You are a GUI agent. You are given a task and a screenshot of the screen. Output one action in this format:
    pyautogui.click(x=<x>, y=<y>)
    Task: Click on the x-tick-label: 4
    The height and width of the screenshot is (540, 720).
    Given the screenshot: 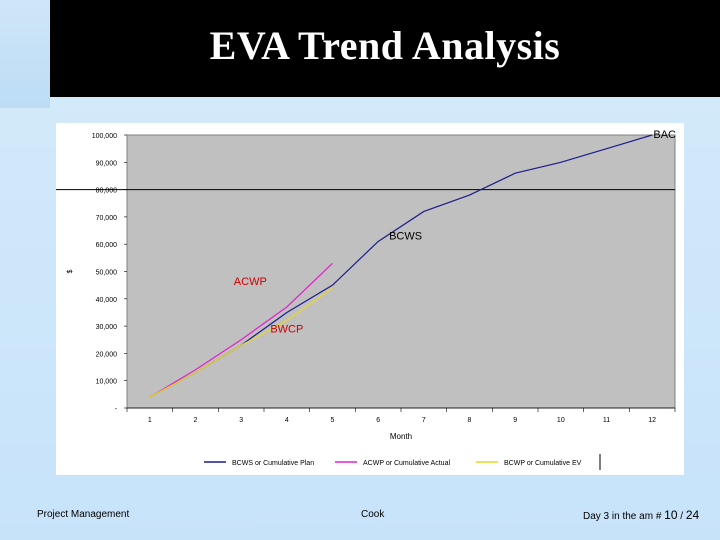 What is the action you would take?
    pyautogui.click(x=287, y=420)
    